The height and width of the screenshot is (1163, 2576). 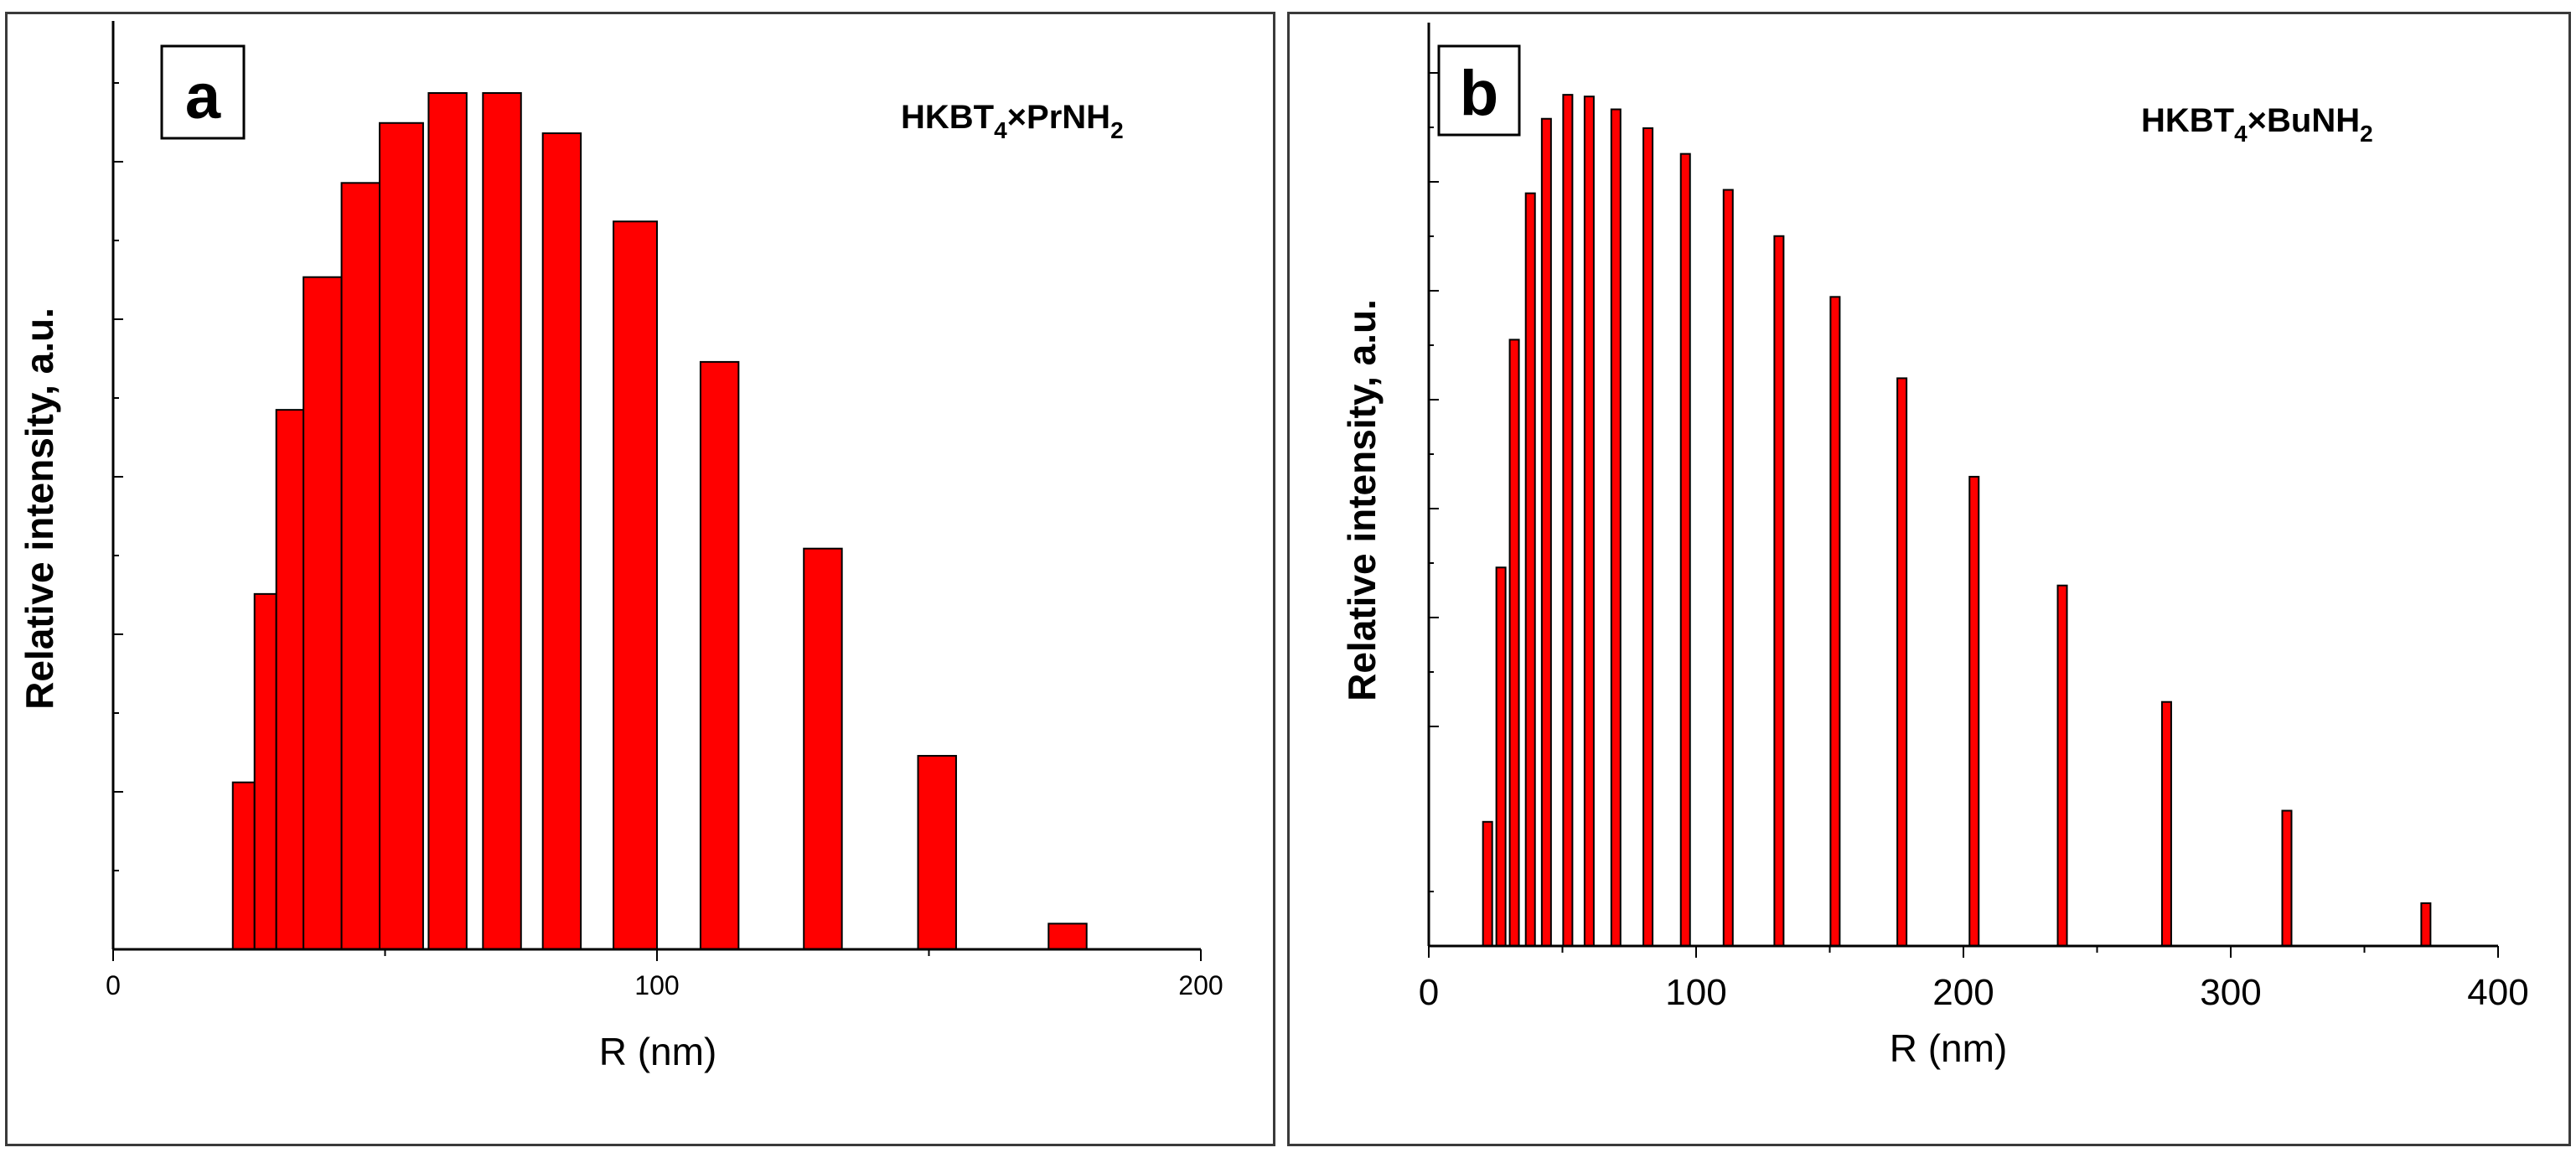 What do you see at coordinates (1012, 121) in the screenshot?
I see `series-label: HKBT4×PrNH2` at bounding box center [1012, 121].